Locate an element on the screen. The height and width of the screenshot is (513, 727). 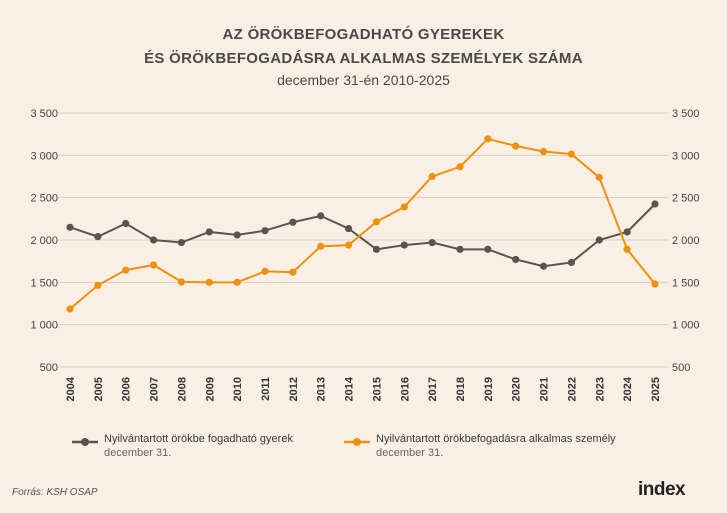
x-tick-label: 2007 is located at coordinates (155, 389).